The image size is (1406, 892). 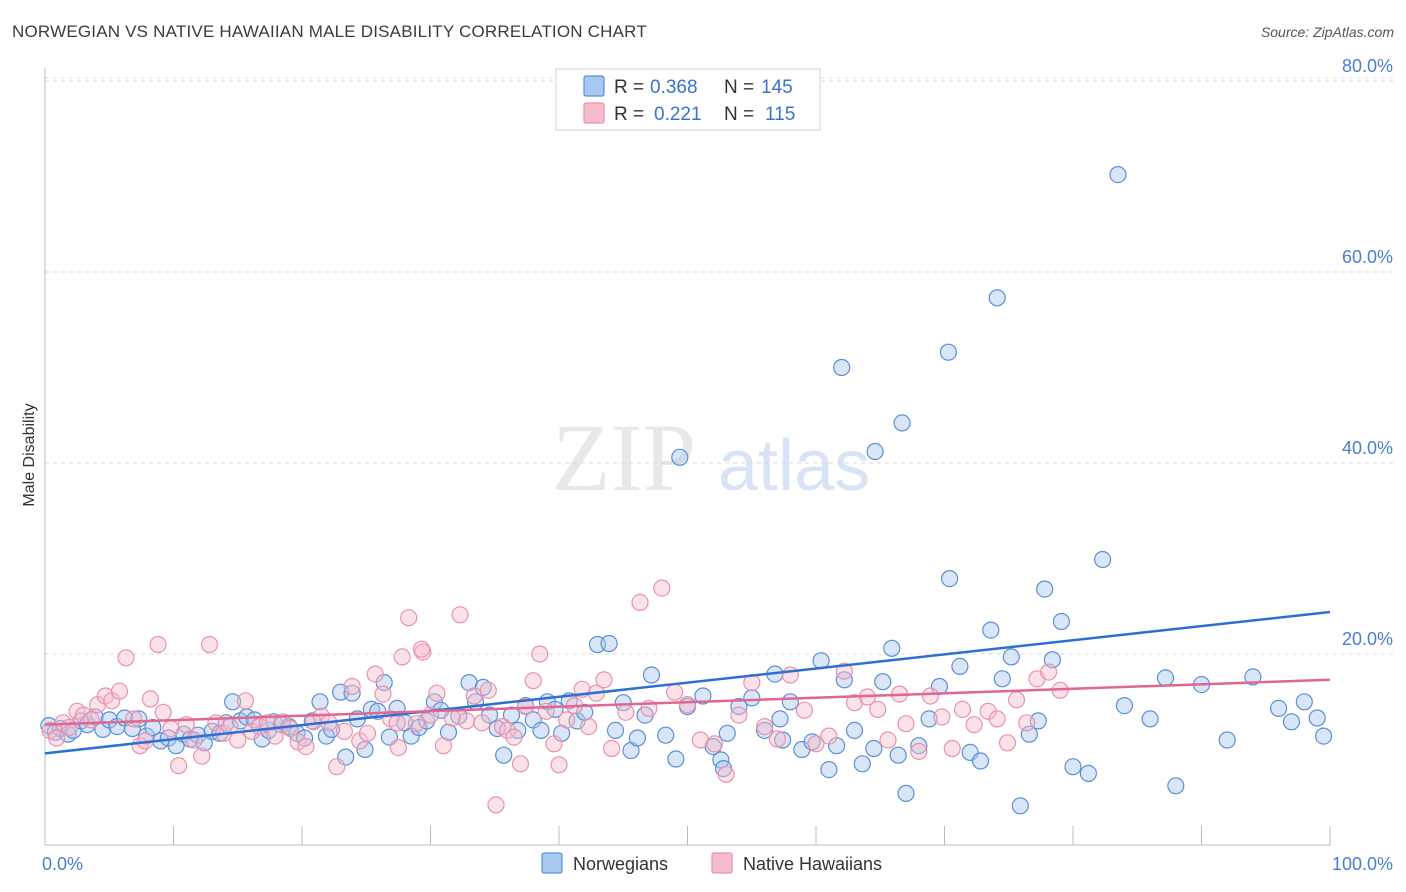 I want to click on bottom-legend-hawaiians-swatch, so click(x=722, y=863).